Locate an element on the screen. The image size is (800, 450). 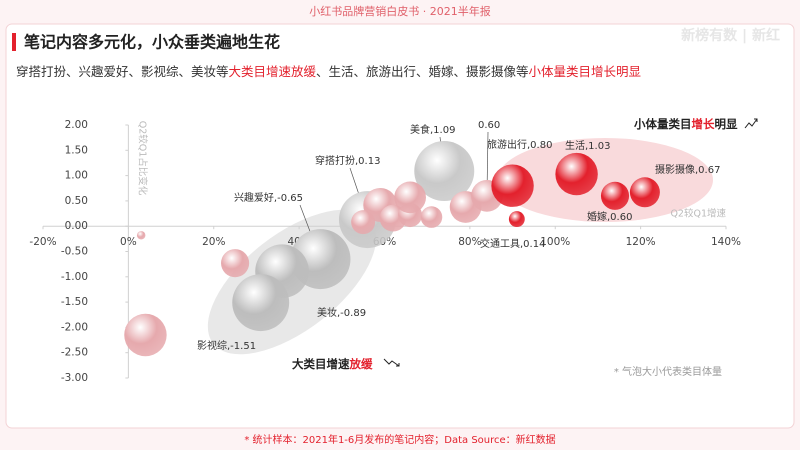
x-tick-label: 20% is located at coordinates (213, 242).